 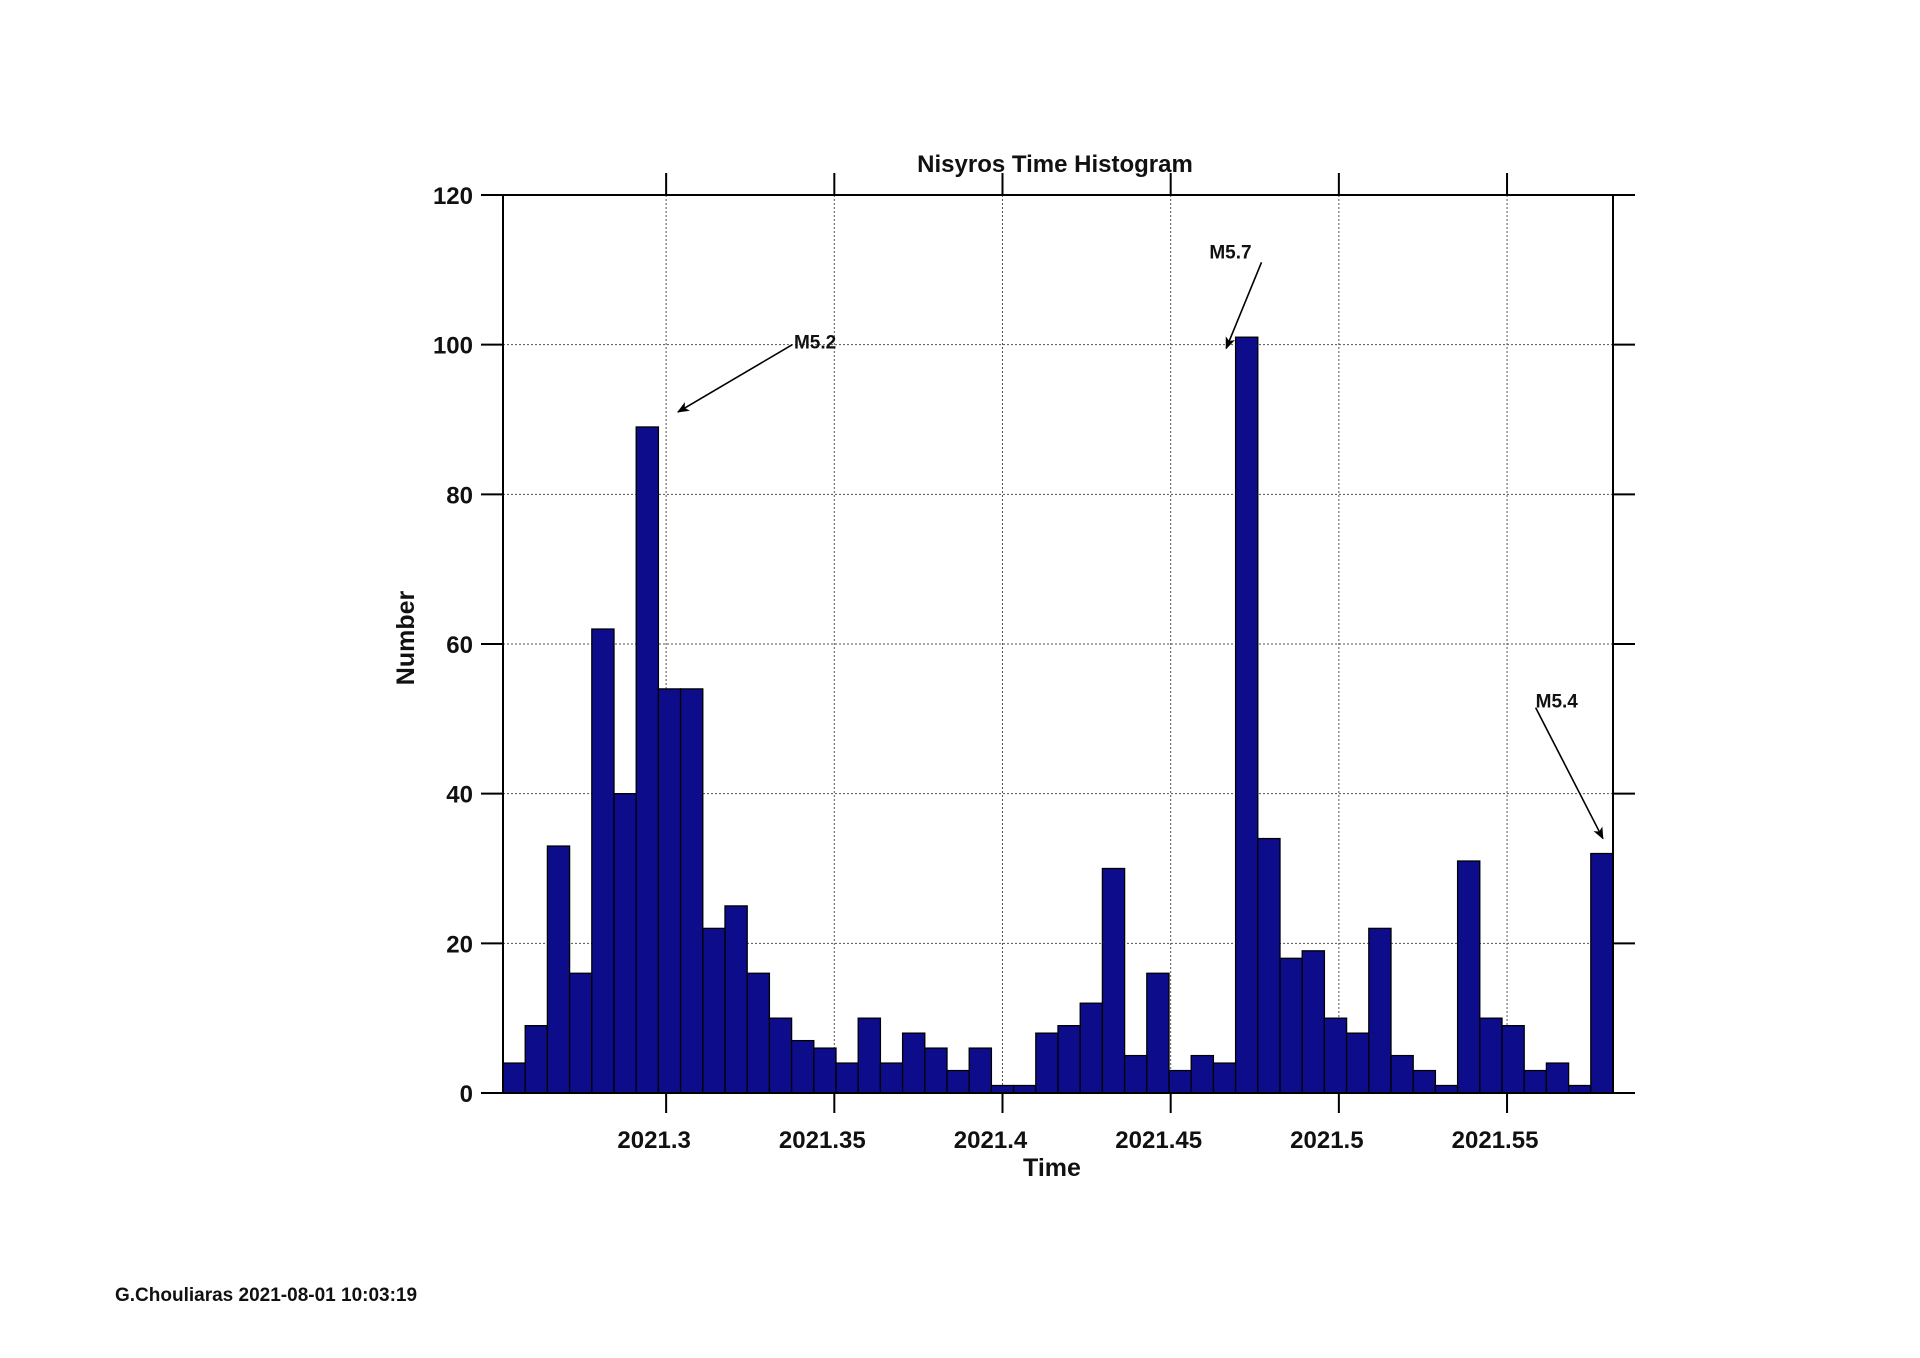 What do you see at coordinates (1052, 1168) in the screenshot?
I see `x-axis-label: Time` at bounding box center [1052, 1168].